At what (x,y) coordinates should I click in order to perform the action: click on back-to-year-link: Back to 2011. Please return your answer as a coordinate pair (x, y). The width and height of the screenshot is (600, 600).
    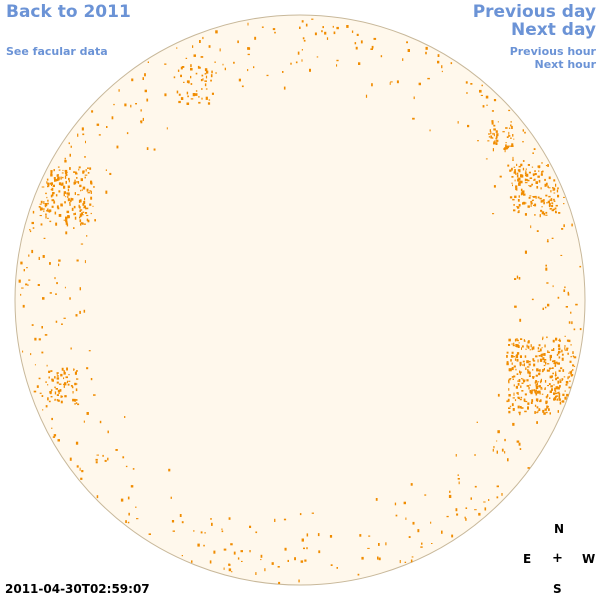
    Looking at the image, I should click on (68, 12).